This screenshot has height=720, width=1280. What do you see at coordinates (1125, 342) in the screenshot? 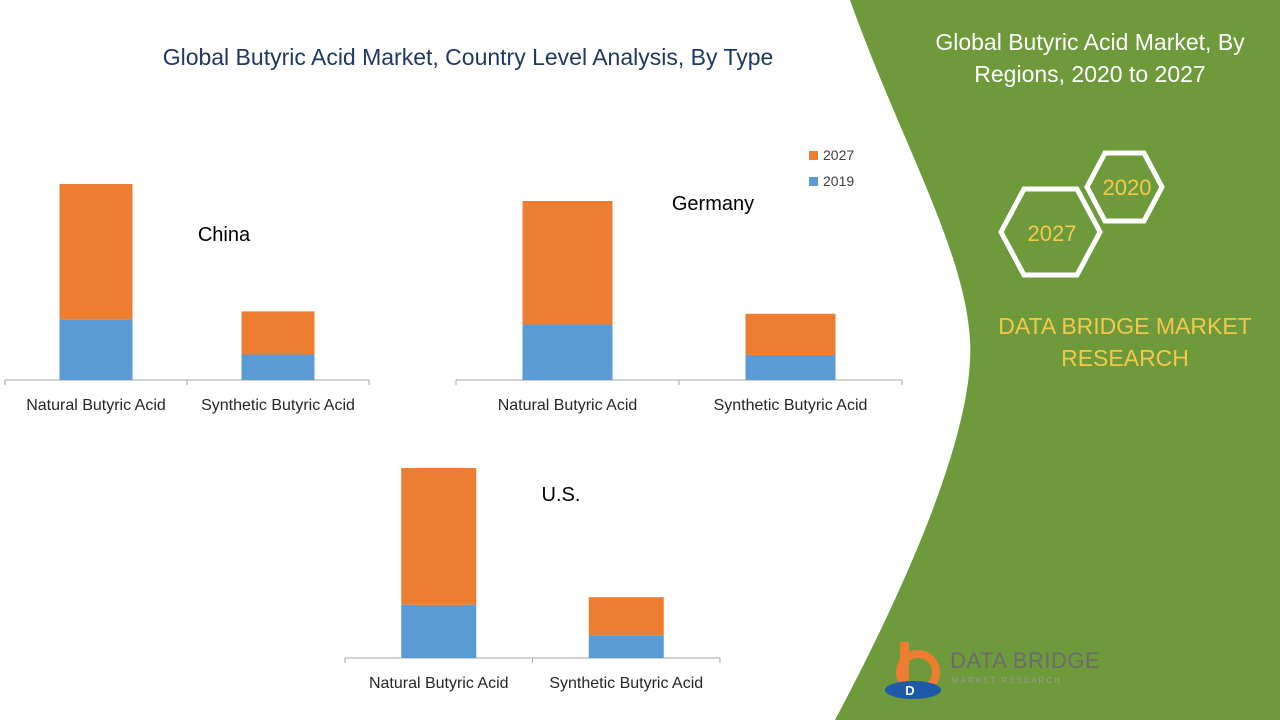
I see `brand-name: DATA BRIDGE MARKET RESEARCH` at bounding box center [1125, 342].